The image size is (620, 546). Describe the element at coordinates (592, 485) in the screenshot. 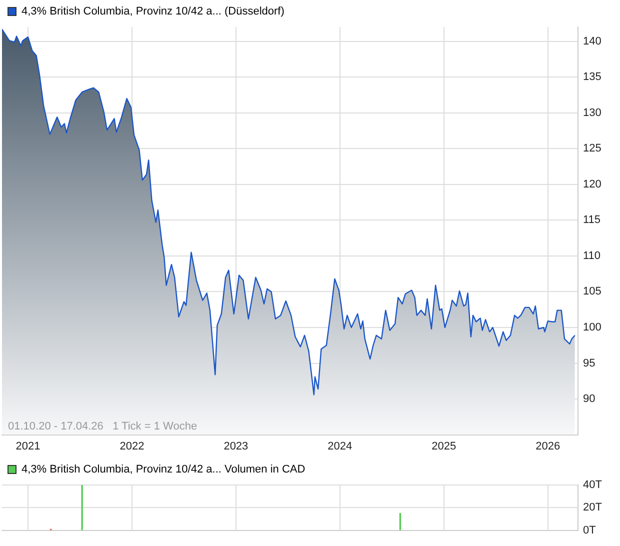

I see `y-tick-label: 40T` at that location.